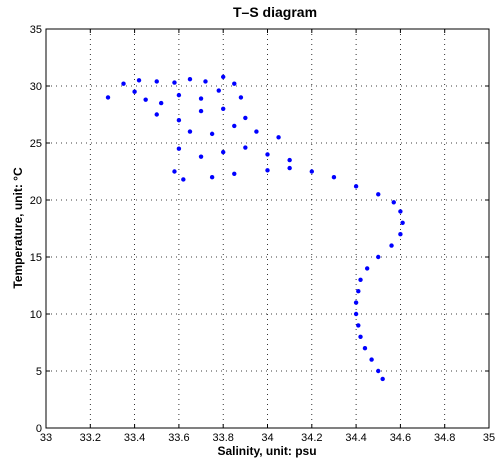  Describe the element at coordinates (36, 201) in the screenshot. I see `y-tick-label: 20` at that location.